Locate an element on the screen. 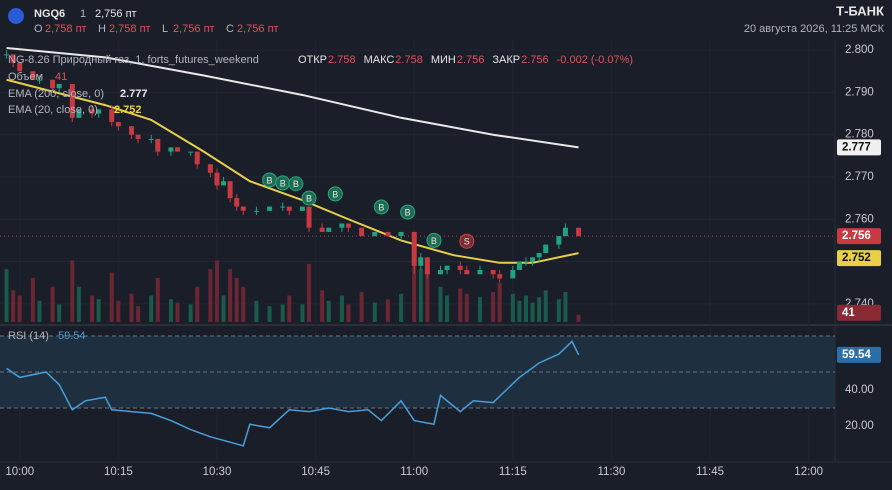  y-tick-label: 2.780 is located at coordinates (859, 135).